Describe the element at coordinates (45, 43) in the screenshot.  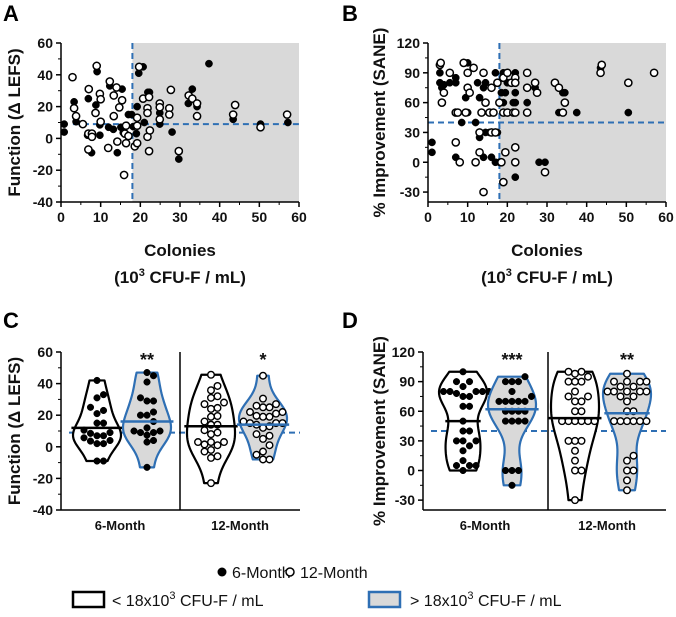
I see `y-tick-label: 60` at that location.